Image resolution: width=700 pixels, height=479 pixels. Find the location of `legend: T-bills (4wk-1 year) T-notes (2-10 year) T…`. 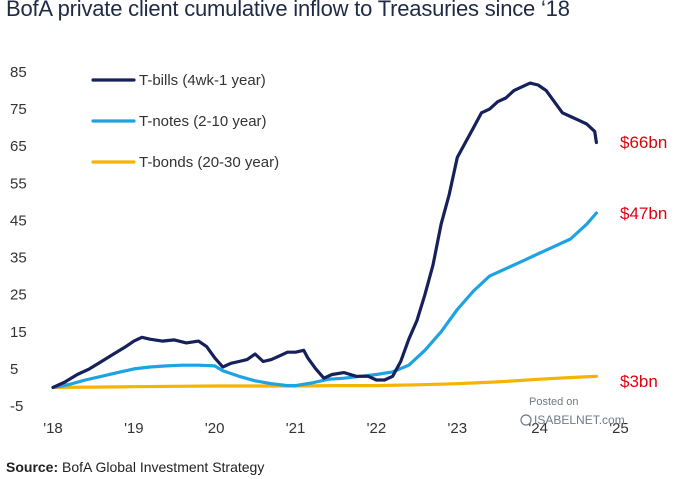

legend: T-bills (4wk-1 year) T-notes (2-10 year) T… is located at coordinates (185, 121).